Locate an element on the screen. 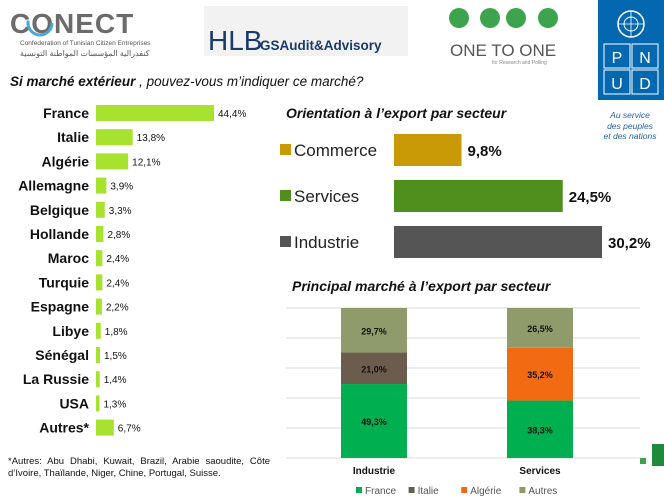  conect-swoosh-icon is located at coordinates (40, 23).